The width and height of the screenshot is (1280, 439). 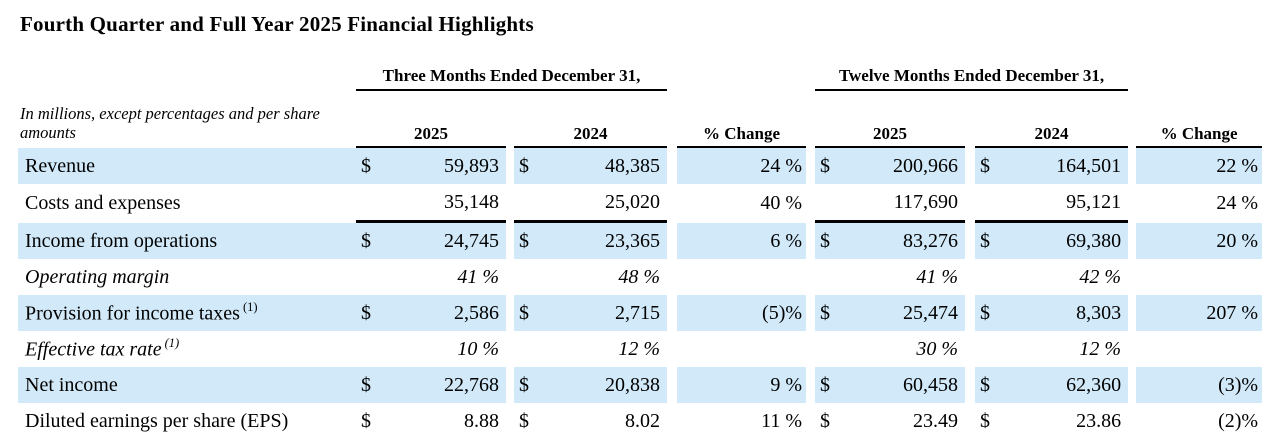 What do you see at coordinates (478, 348) in the screenshot?
I see `value-cell: 10 %` at bounding box center [478, 348].